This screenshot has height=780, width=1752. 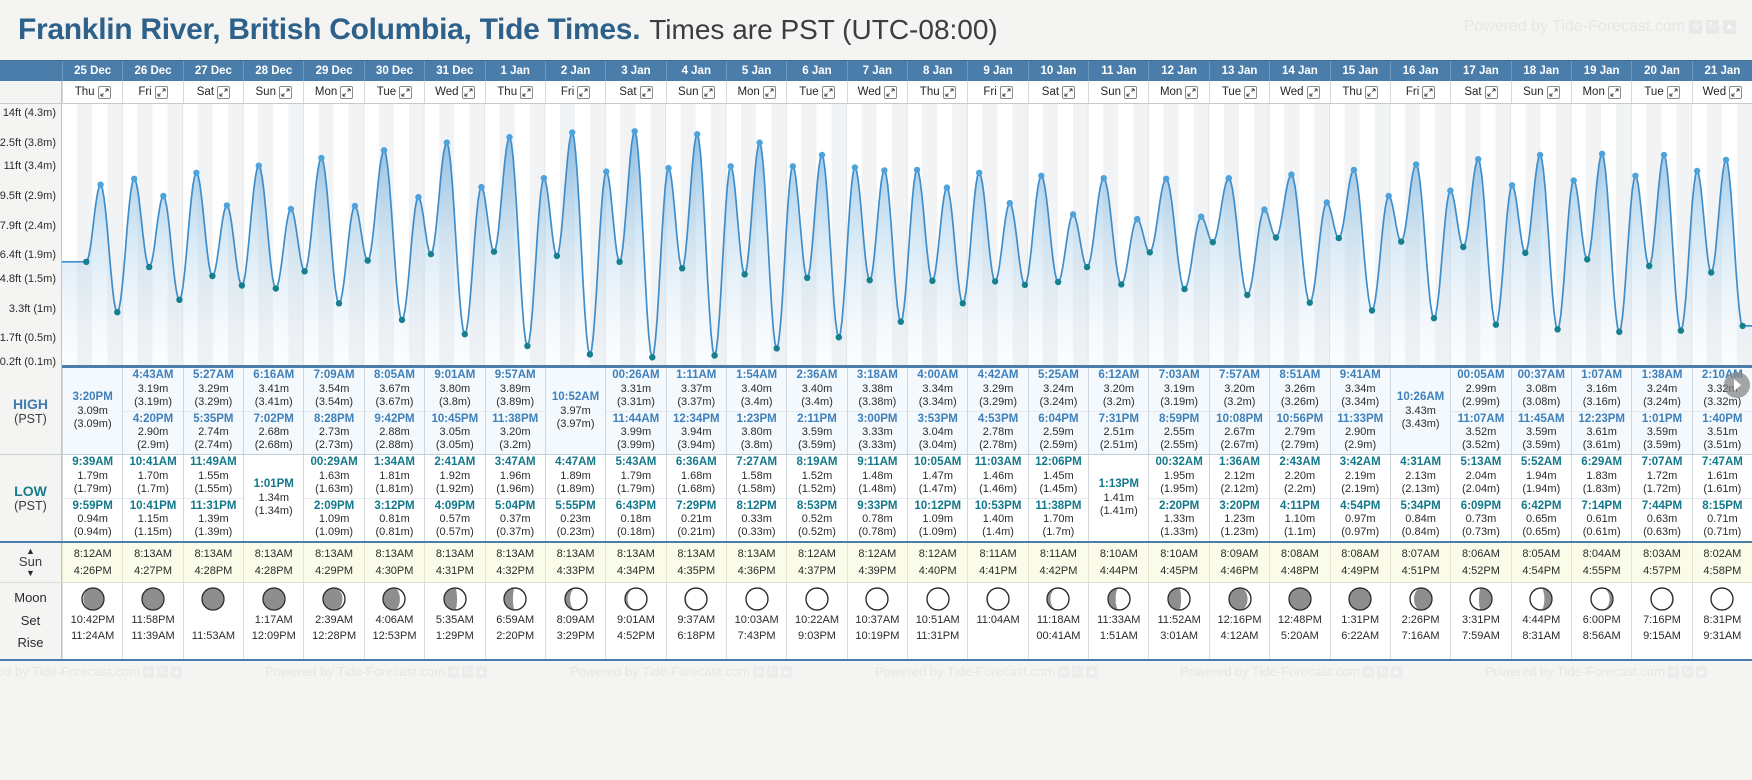 What do you see at coordinates (1726, 159) in the screenshot?
I see `high-tide-marker` at bounding box center [1726, 159].